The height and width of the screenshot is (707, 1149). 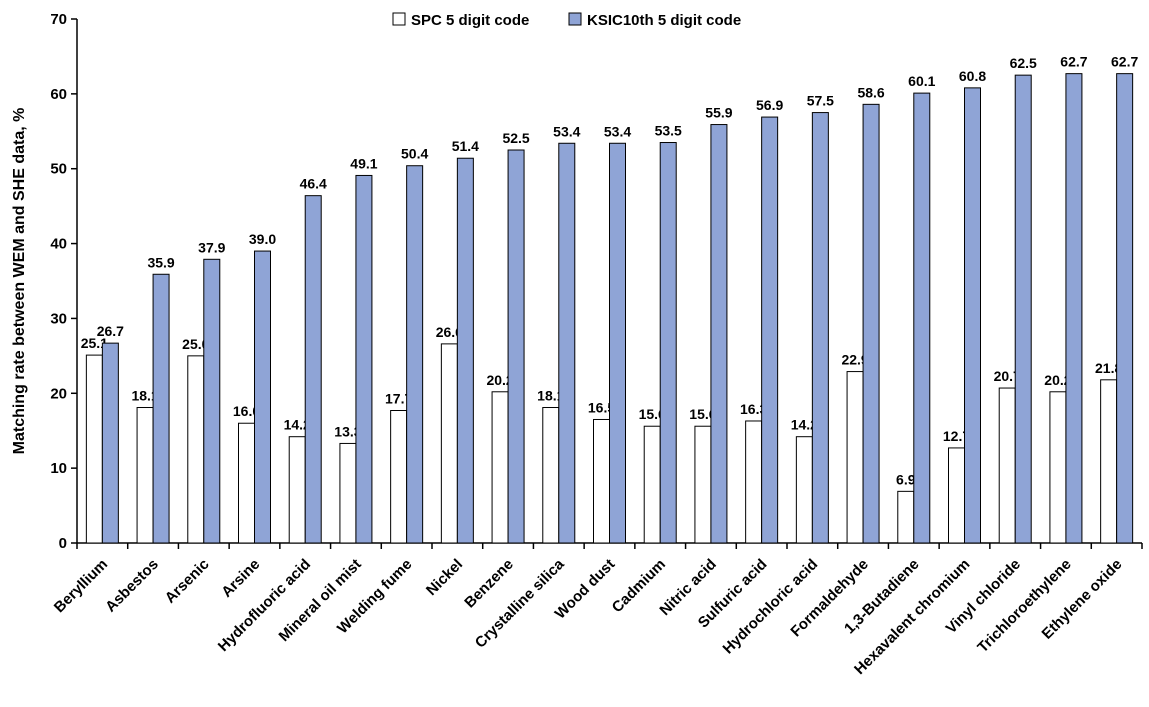 What do you see at coordinates (470, 20) in the screenshot?
I see `legend-label-spc: SPC 5 digit code` at bounding box center [470, 20].